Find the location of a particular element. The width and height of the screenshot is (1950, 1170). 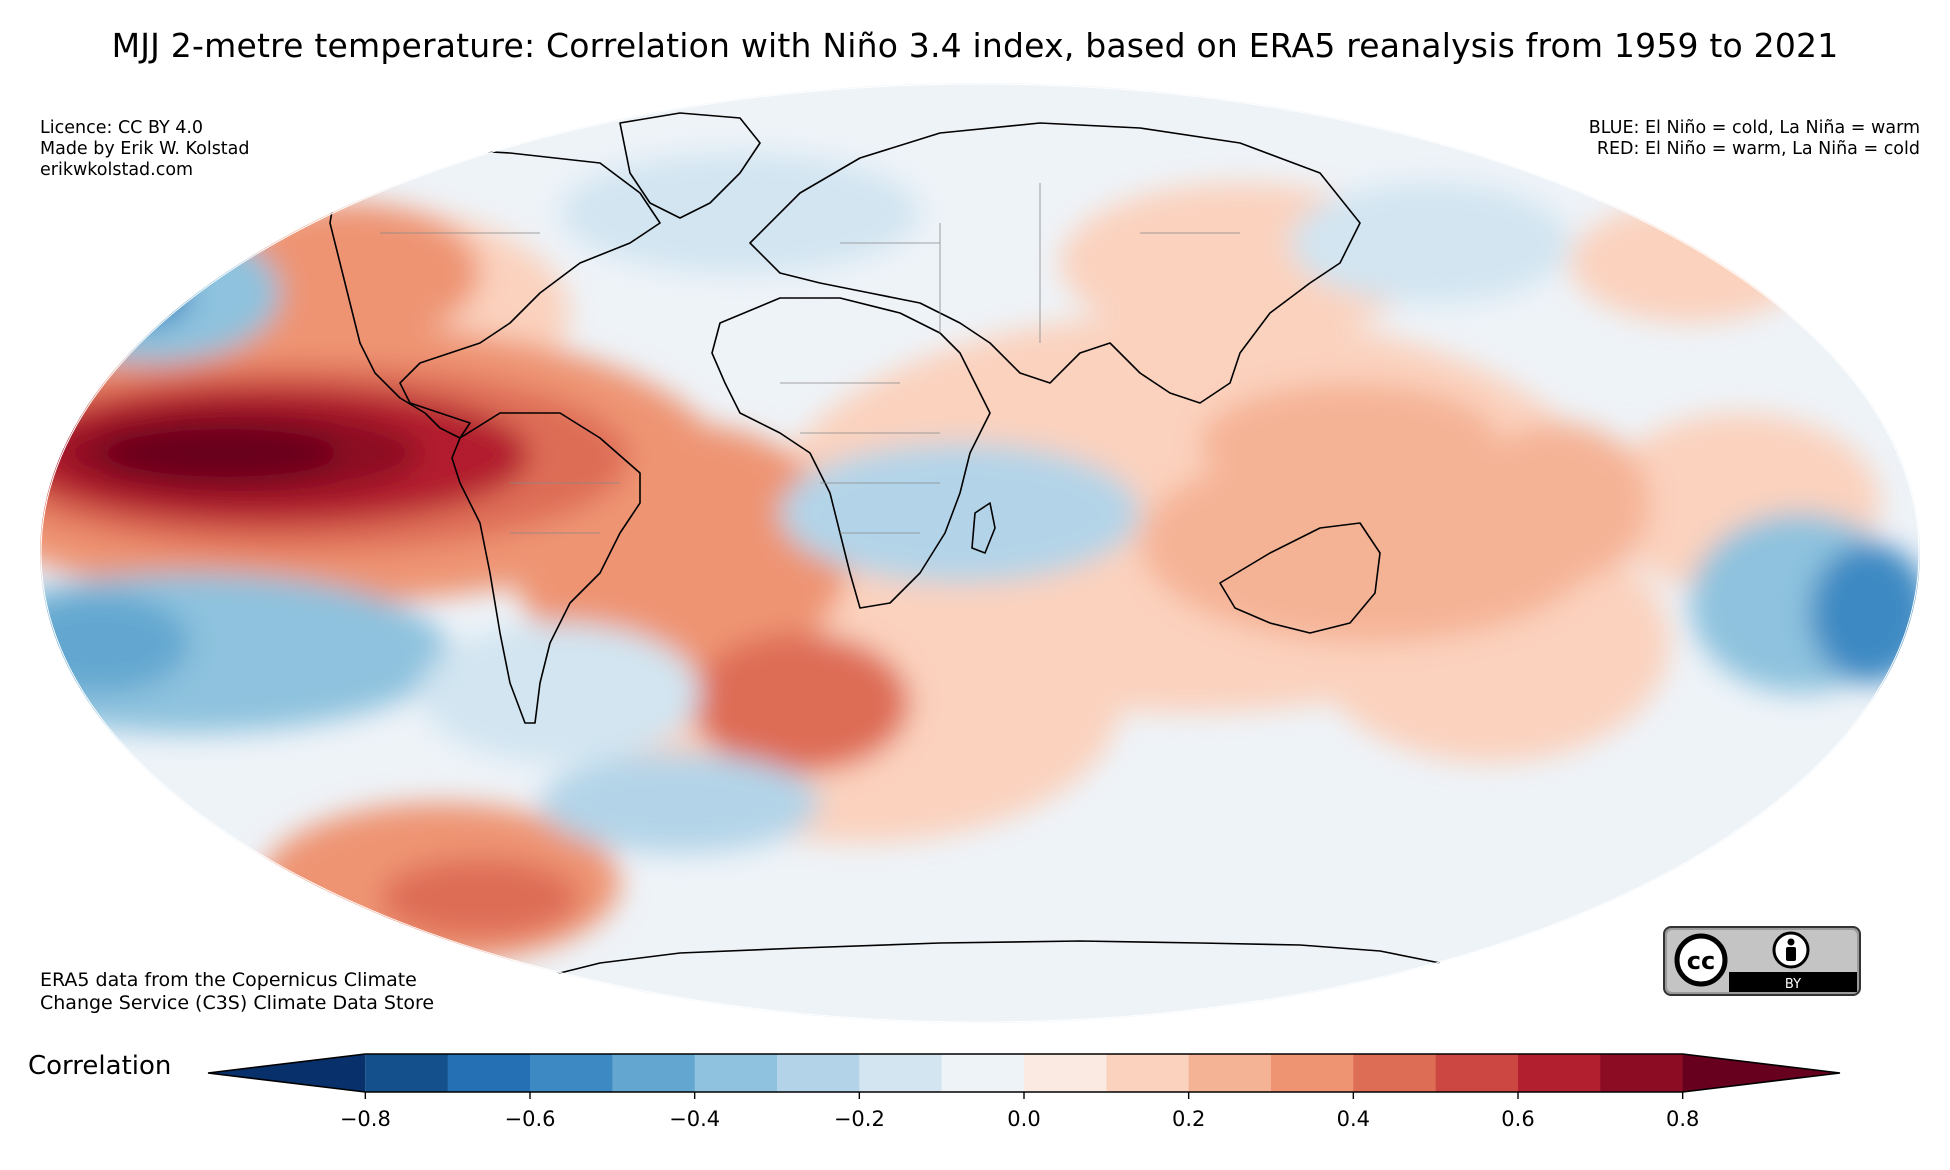

source-line-1: ERA5 data from the Copernicus Climate is located at coordinates (228, 980).